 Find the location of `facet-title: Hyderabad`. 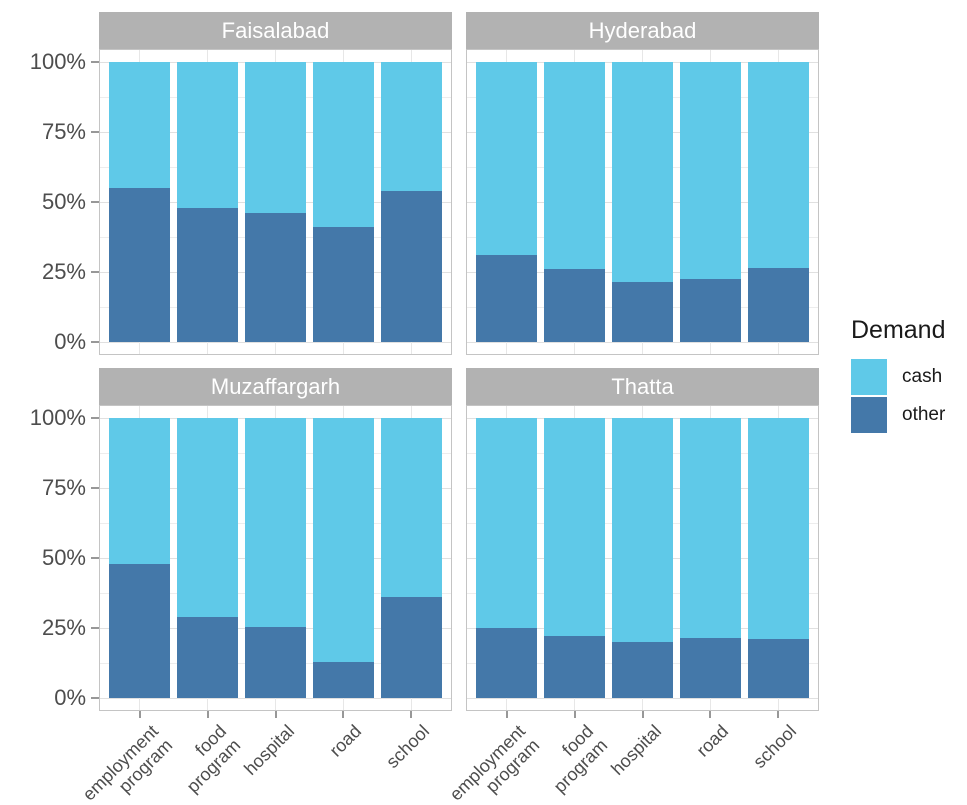

facet-title: Hyderabad is located at coordinates (642, 30).